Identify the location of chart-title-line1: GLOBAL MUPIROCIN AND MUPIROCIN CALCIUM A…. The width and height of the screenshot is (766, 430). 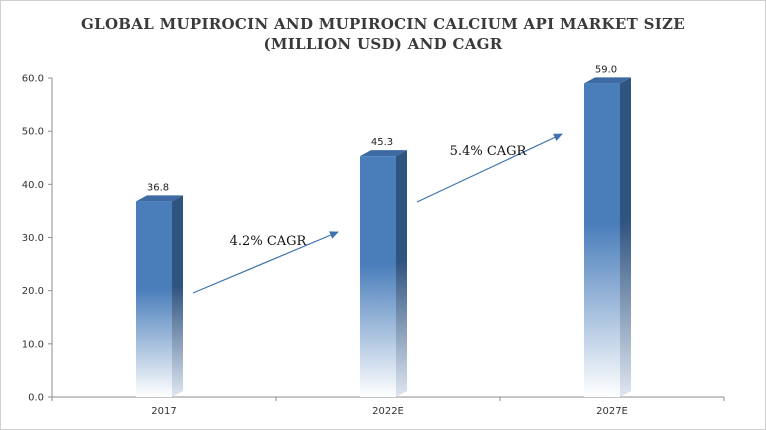
(383, 24).